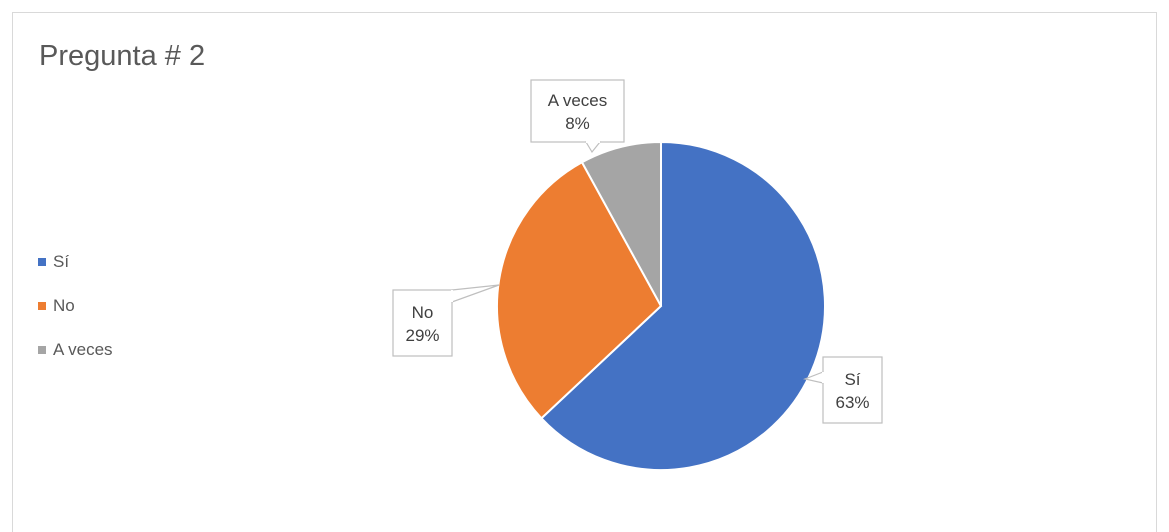 The width and height of the screenshot is (1169, 532). What do you see at coordinates (122, 56) in the screenshot?
I see `chart-title: Pregunta # 2` at bounding box center [122, 56].